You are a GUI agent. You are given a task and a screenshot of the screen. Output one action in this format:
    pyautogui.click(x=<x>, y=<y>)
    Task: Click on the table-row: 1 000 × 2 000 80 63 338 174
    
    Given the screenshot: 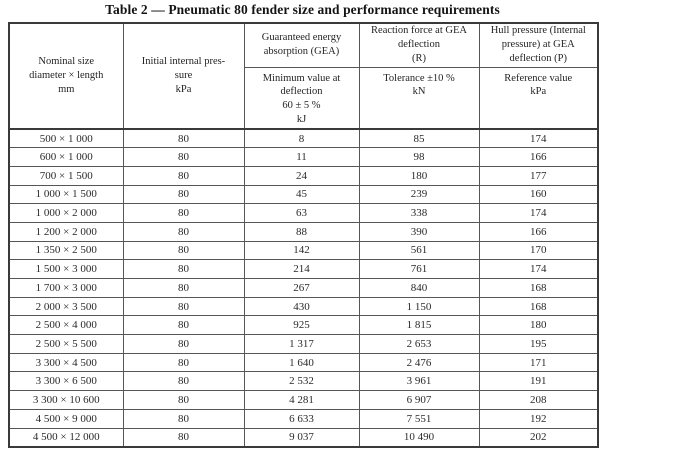 What is the action you would take?
    pyautogui.click(x=303, y=213)
    